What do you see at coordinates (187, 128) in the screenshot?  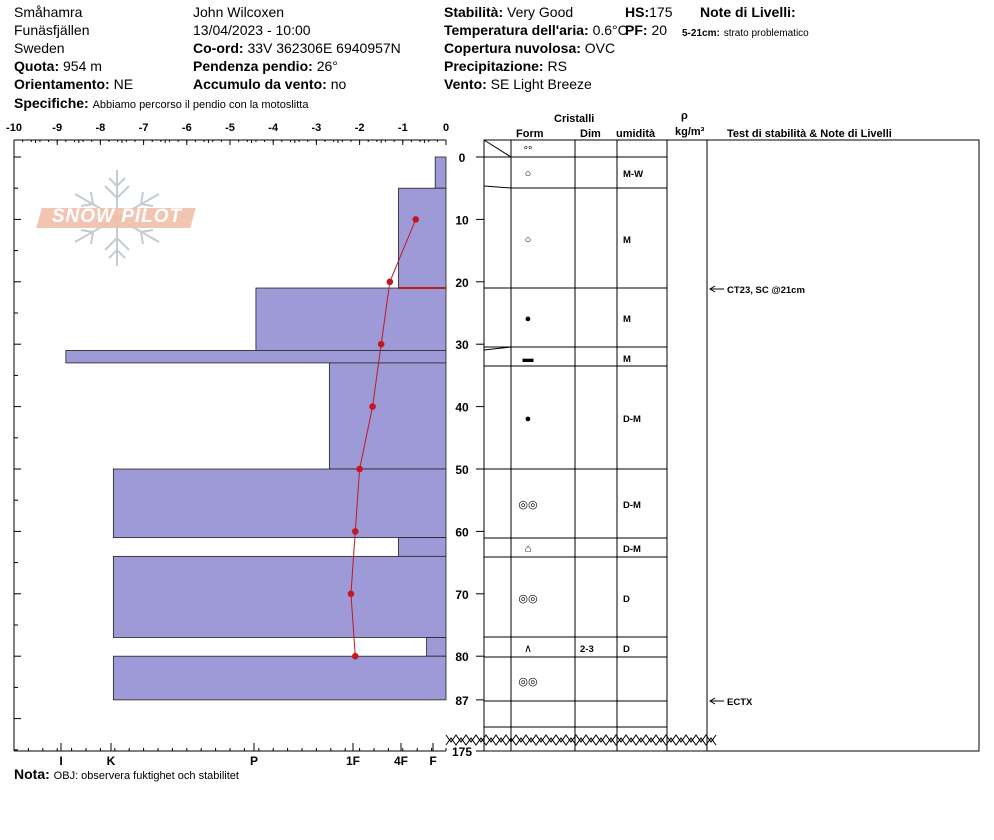 I see `top-tick-label: -6` at bounding box center [187, 128].